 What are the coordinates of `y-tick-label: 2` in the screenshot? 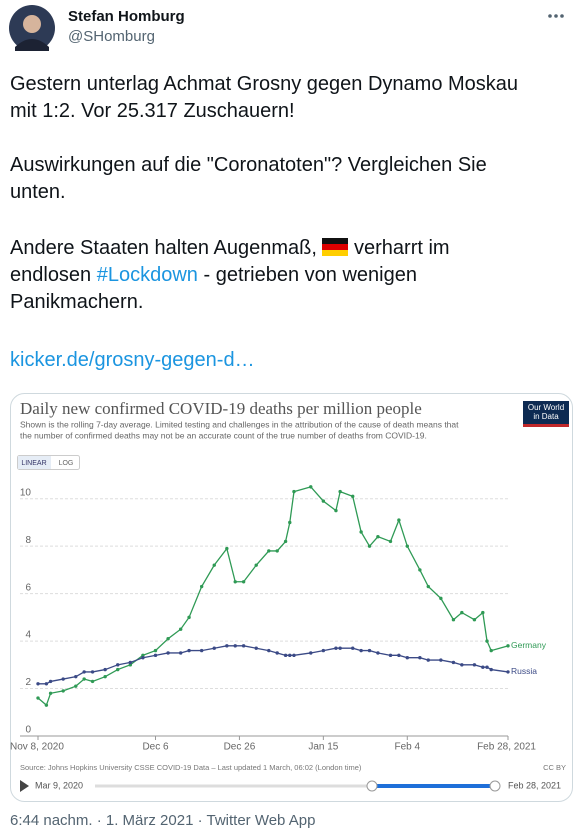 It's located at (28, 682).